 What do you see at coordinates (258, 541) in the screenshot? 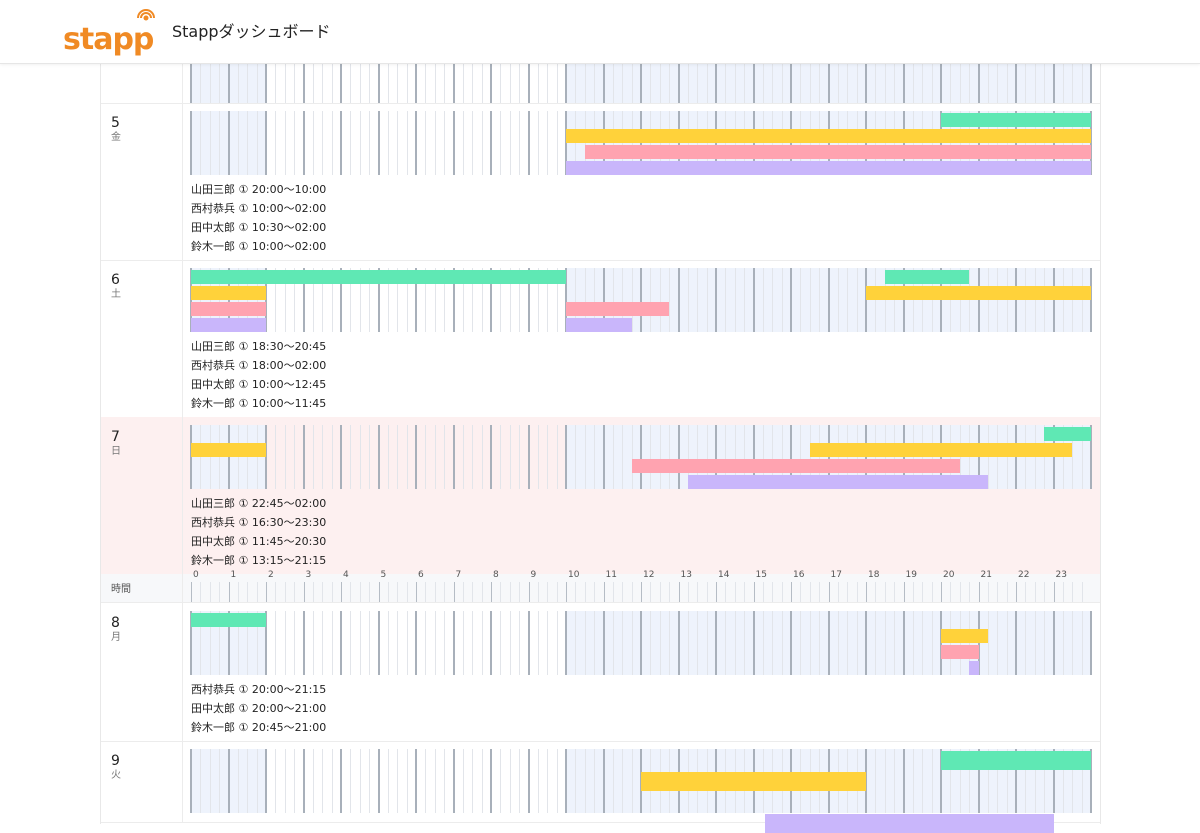
I see `shift-entry: 田中太郎 ① 11:45〜20:30` at bounding box center [258, 541].